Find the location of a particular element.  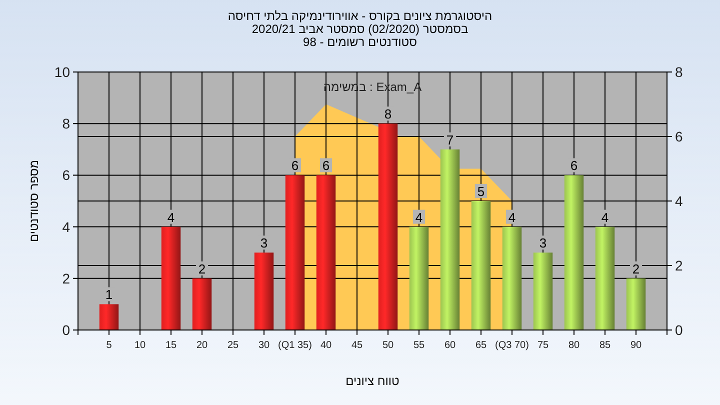

x-tick-label: 40 is located at coordinates (326, 345).